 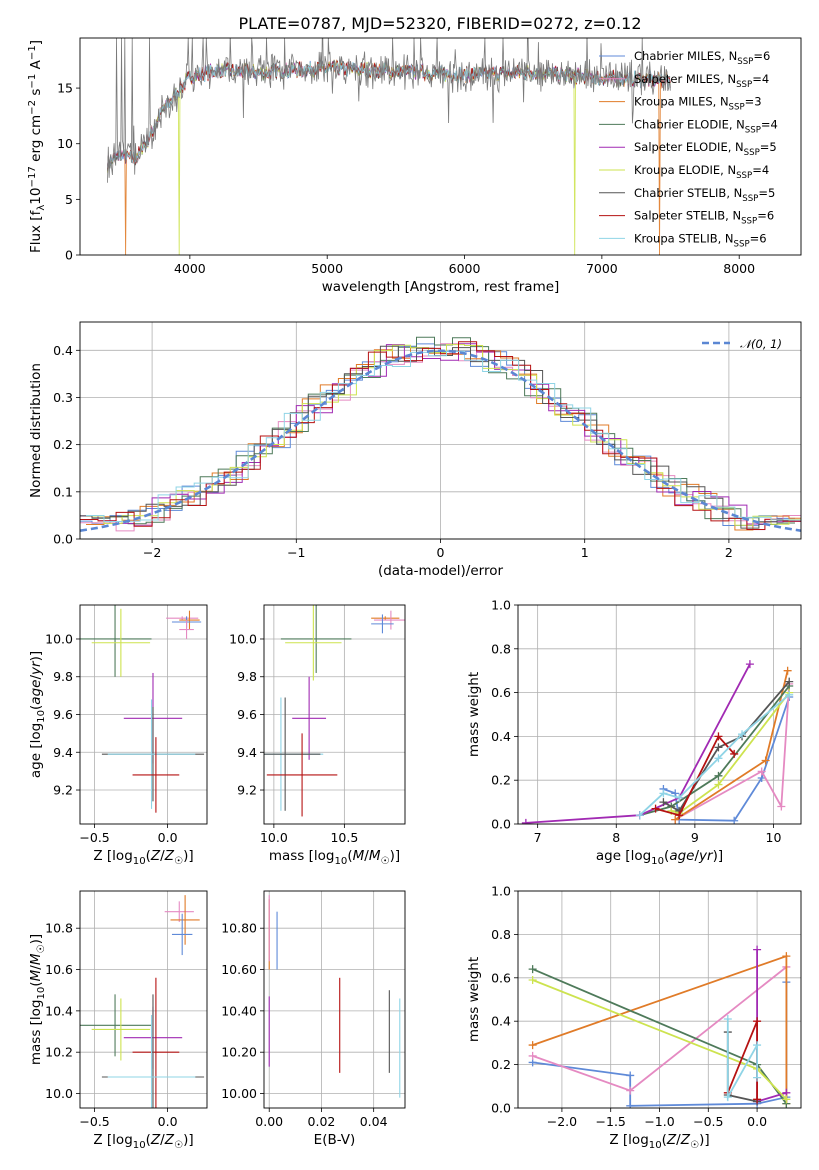 What do you see at coordinates (63, 491) in the screenshot?
I see `residuals-ytick-label: 0.1` at bounding box center [63, 491].